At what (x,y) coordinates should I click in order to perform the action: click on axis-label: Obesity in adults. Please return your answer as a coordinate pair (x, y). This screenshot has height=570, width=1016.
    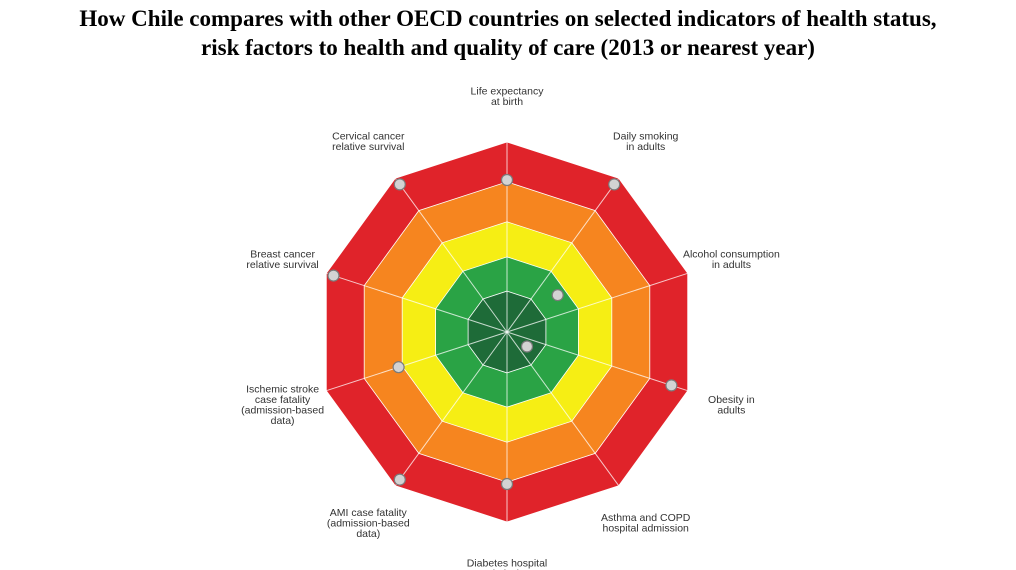
    Looking at the image, I should click on (731, 405).